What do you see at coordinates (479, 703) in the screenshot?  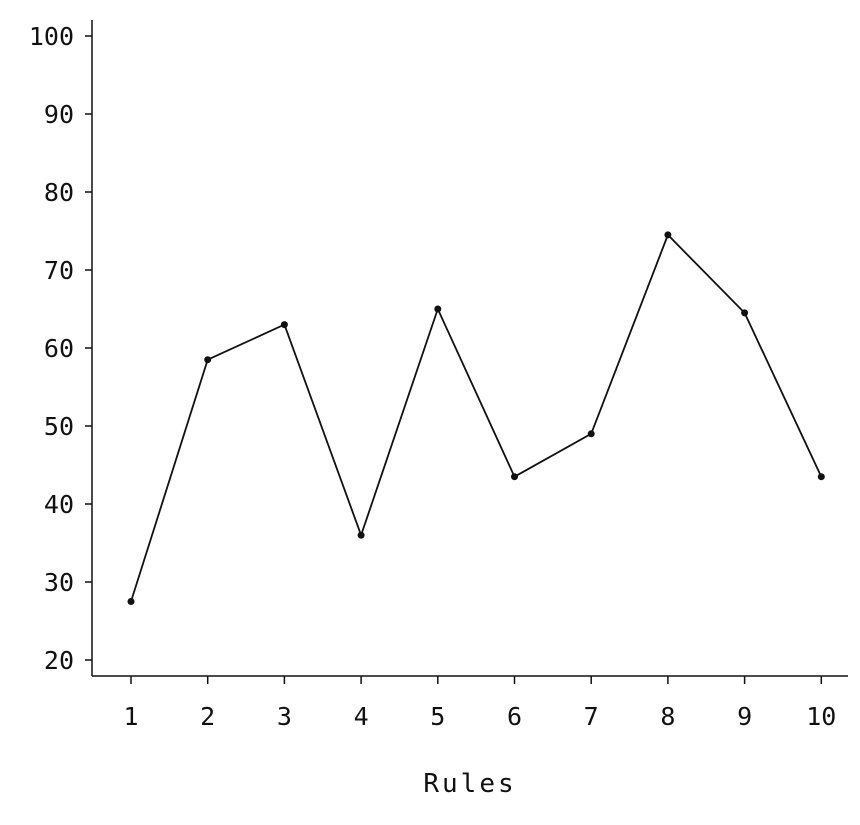 I see `x-axis-ticks: 1 2 3 4 5 6 7 8 9 10` at bounding box center [479, 703].